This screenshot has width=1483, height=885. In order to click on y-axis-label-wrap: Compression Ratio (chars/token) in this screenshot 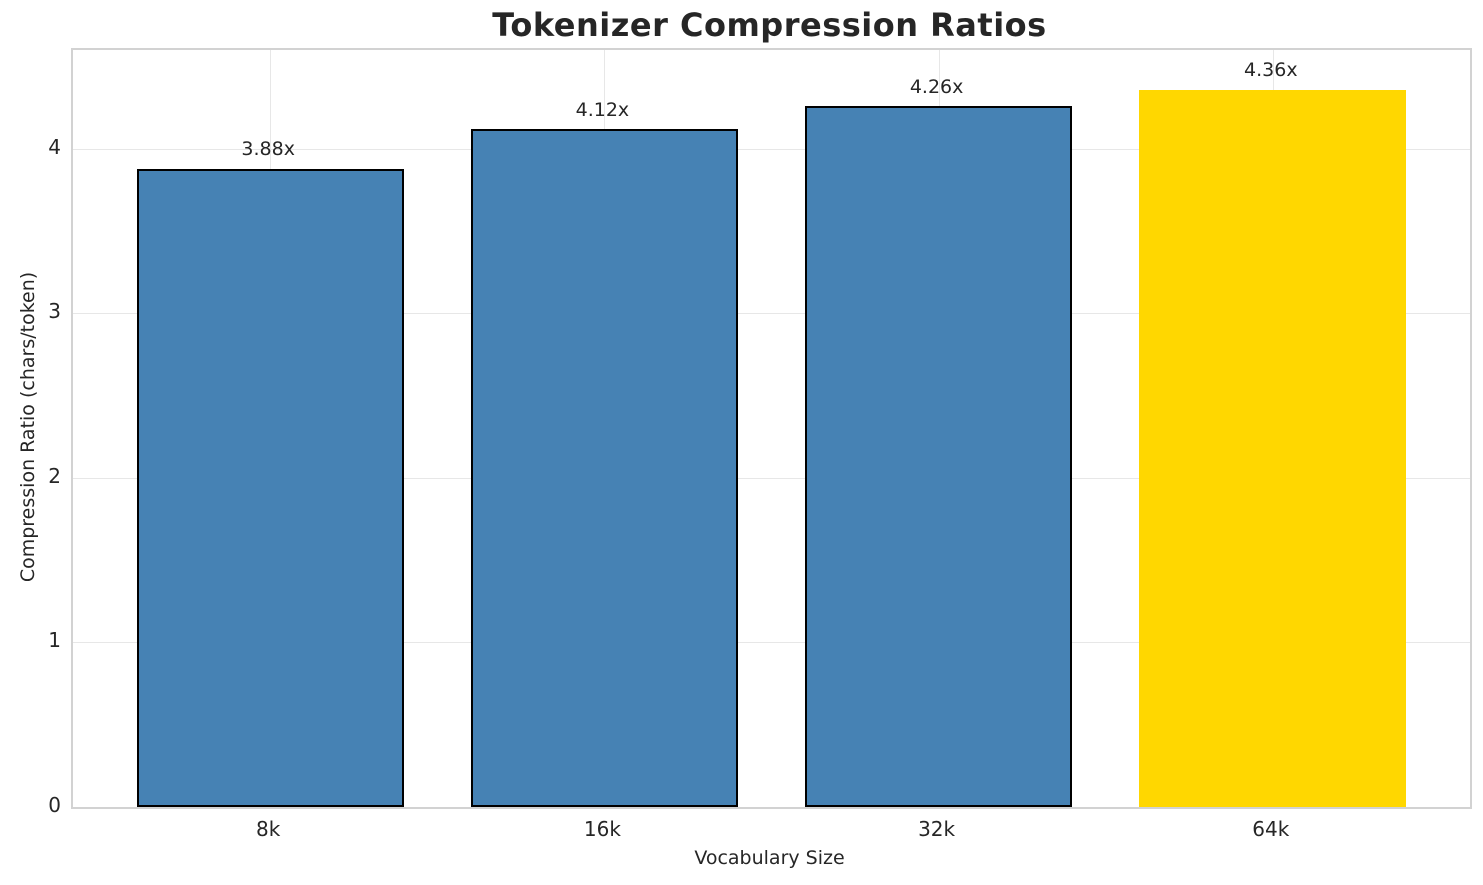, I will do `click(28, 426)`.